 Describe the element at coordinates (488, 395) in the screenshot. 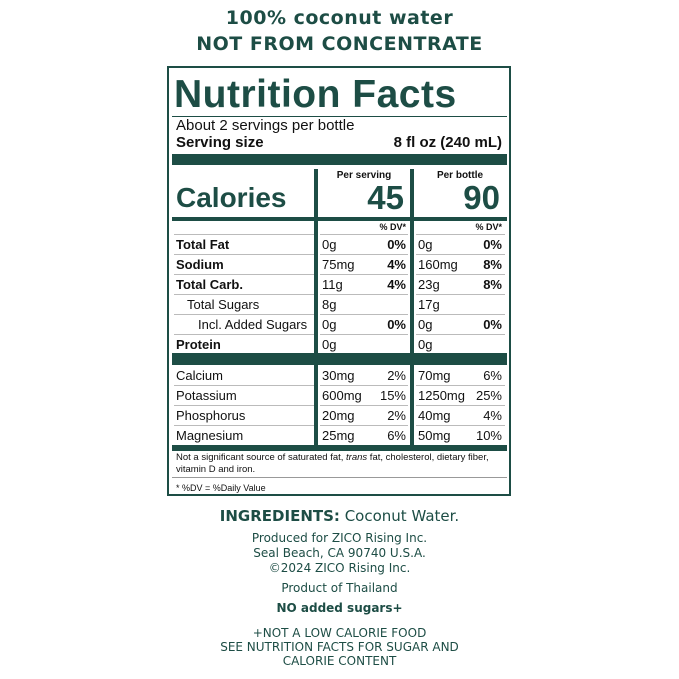

I see `daily-value: 25%` at that location.